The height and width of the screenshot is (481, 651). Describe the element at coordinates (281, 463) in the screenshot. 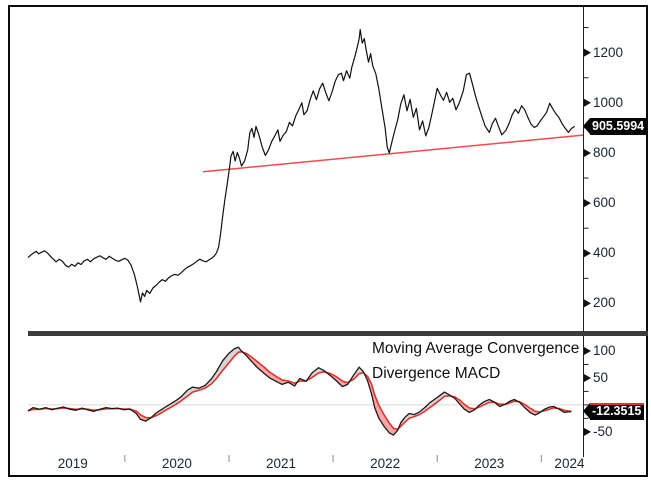

I see `x-axis-year-label: 2021` at that location.